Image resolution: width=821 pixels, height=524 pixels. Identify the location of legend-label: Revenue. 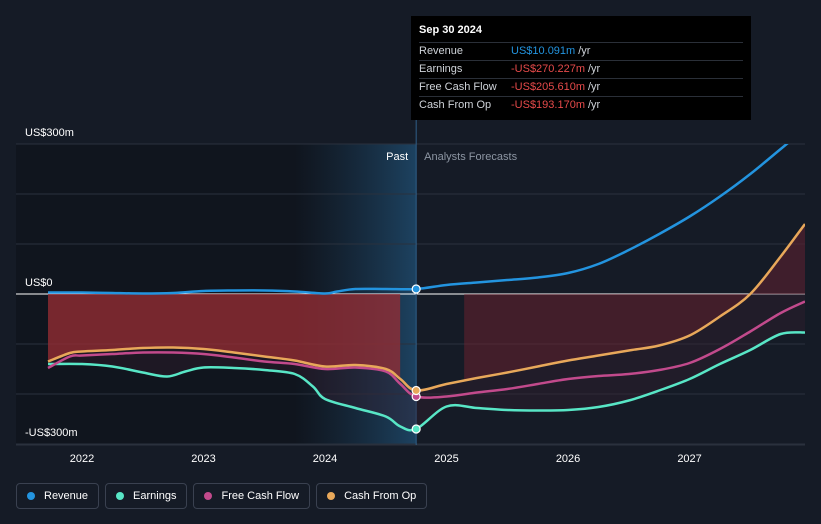
(66, 496).